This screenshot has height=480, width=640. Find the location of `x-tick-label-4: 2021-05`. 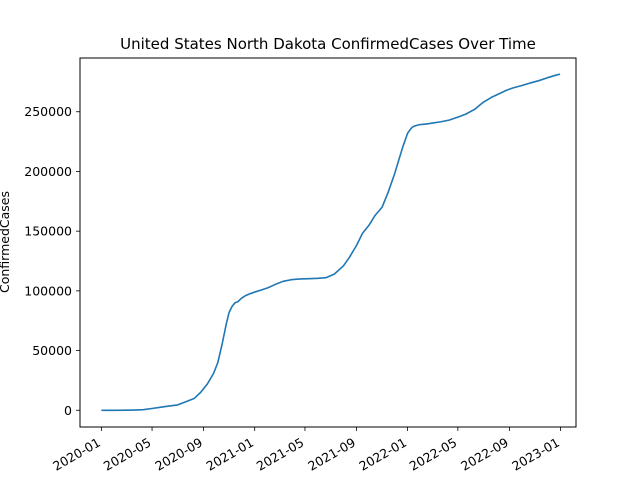

x-tick-label-4: 2021-05 is located at coordinates (280, 454).